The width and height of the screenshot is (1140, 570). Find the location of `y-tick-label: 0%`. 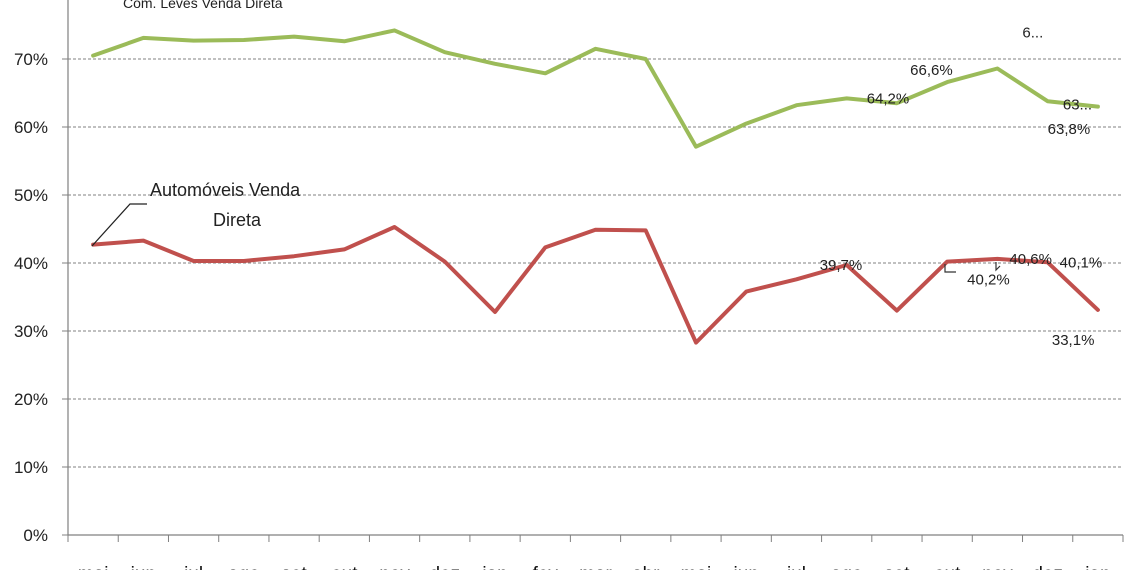

y-tick-label: 0% is located at coordinates (35, 535).